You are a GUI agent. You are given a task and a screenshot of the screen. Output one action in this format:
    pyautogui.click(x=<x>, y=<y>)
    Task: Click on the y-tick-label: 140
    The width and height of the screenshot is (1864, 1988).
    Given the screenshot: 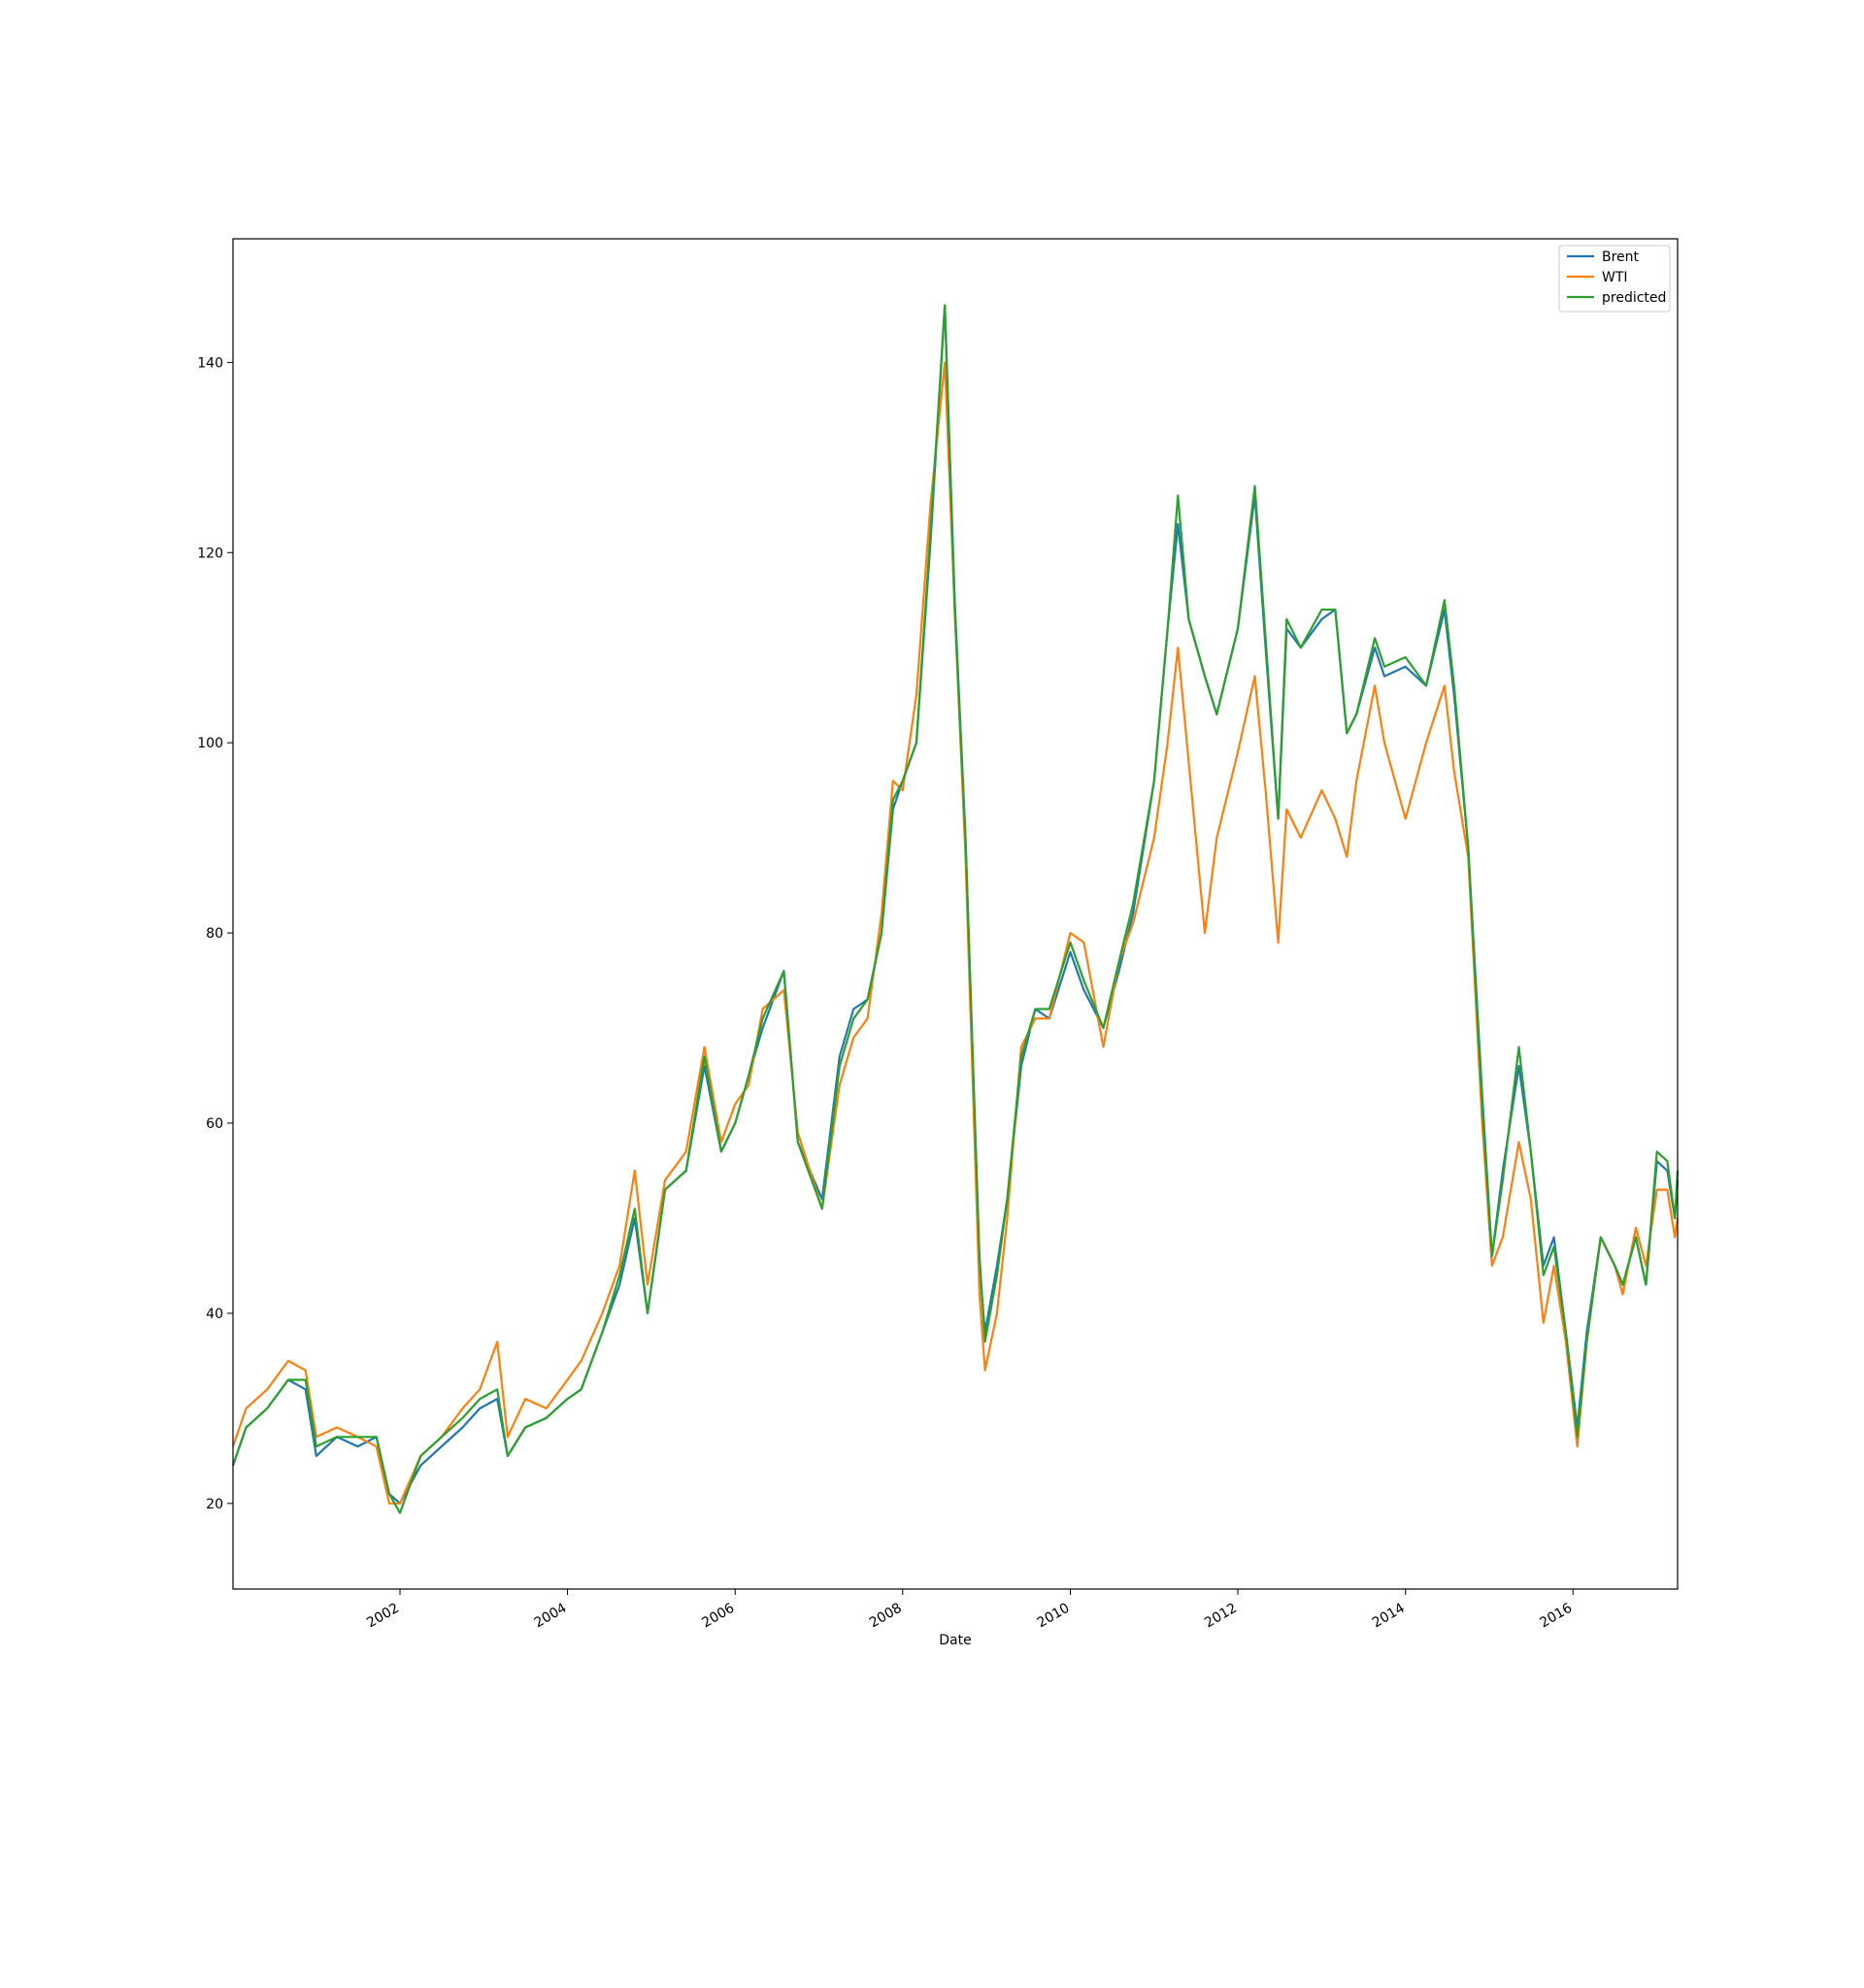 What is the action you would take?
    pyautogui.click(x=210, y=363)
    